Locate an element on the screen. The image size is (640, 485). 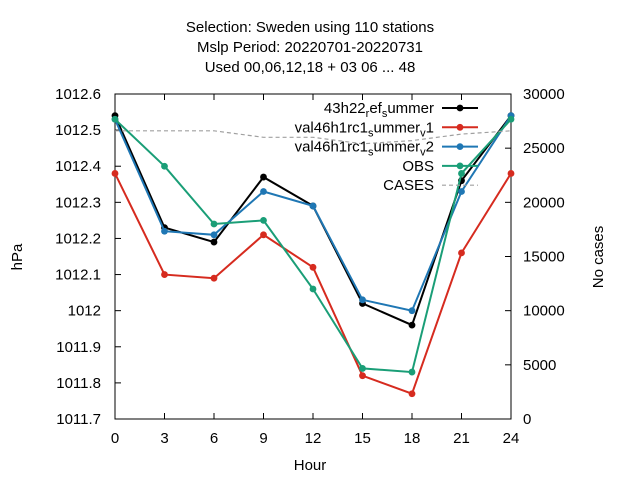
y2-tick-label: 5000 is located at coordinates (539, 365).